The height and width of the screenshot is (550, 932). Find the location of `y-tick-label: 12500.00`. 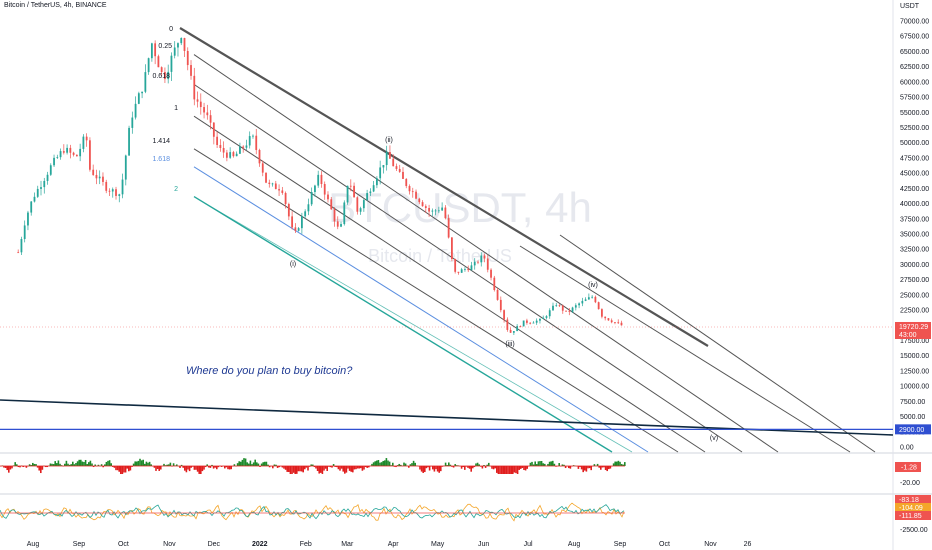

y-tick-label: 12500.00 is located at coordinates (914, 371).